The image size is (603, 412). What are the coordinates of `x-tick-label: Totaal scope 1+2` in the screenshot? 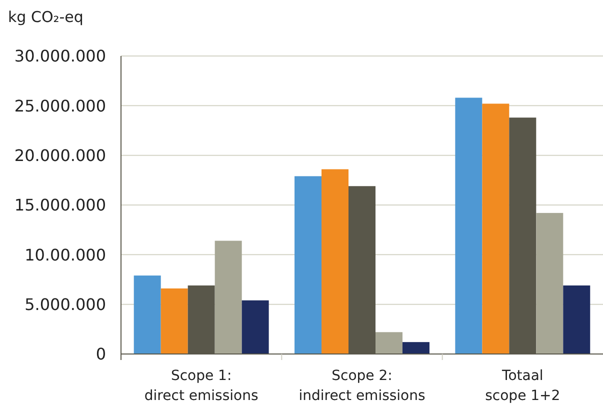 It's located at (522, 386).